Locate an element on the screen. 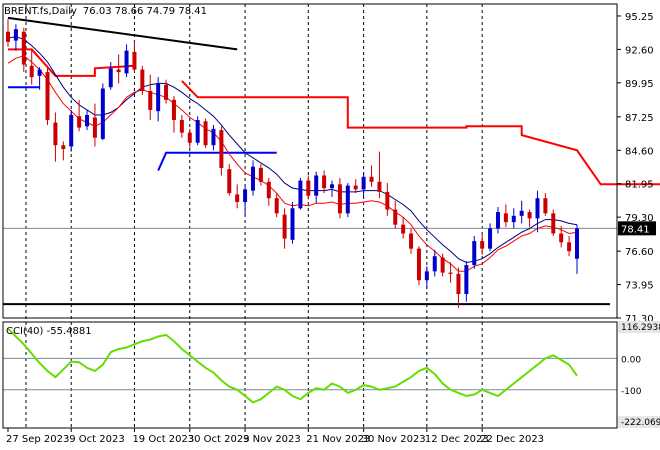 The height and width of the screenshot is (450, 660). cci-tick-label: 0.00 is located at coordinates (631, 360).